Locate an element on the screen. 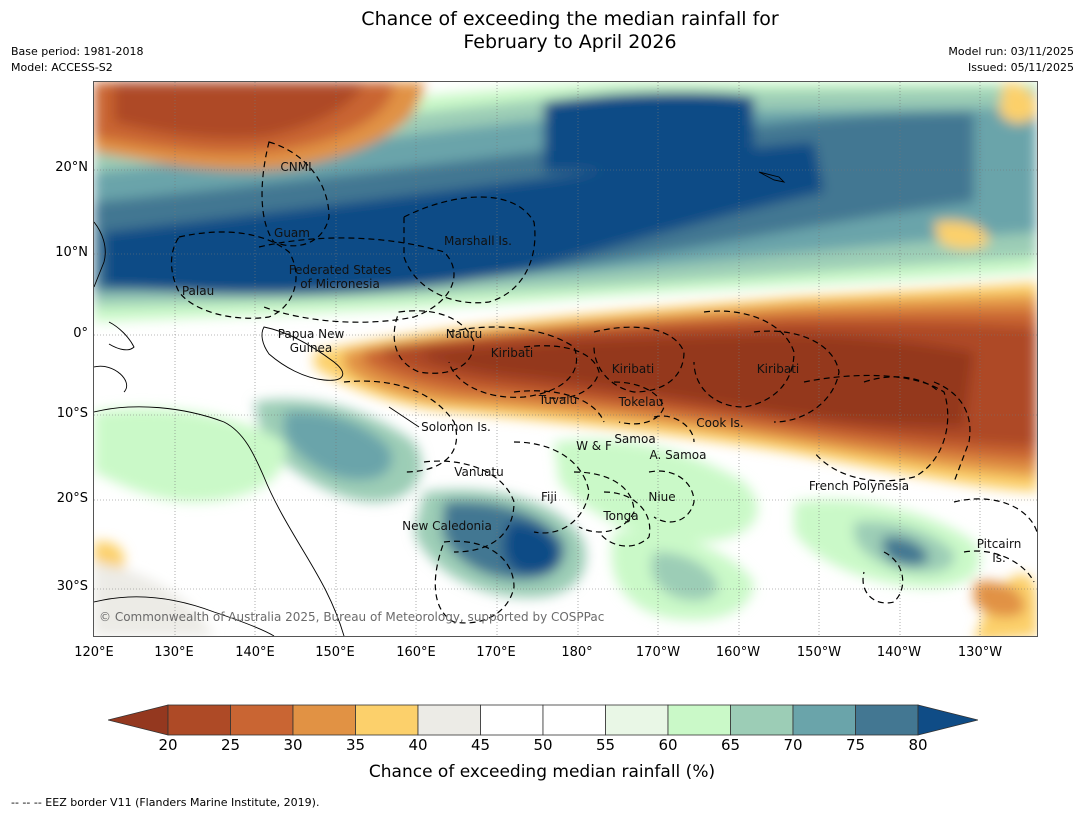  y-tick-30s: 30°S is located at coordinates (72, 586).